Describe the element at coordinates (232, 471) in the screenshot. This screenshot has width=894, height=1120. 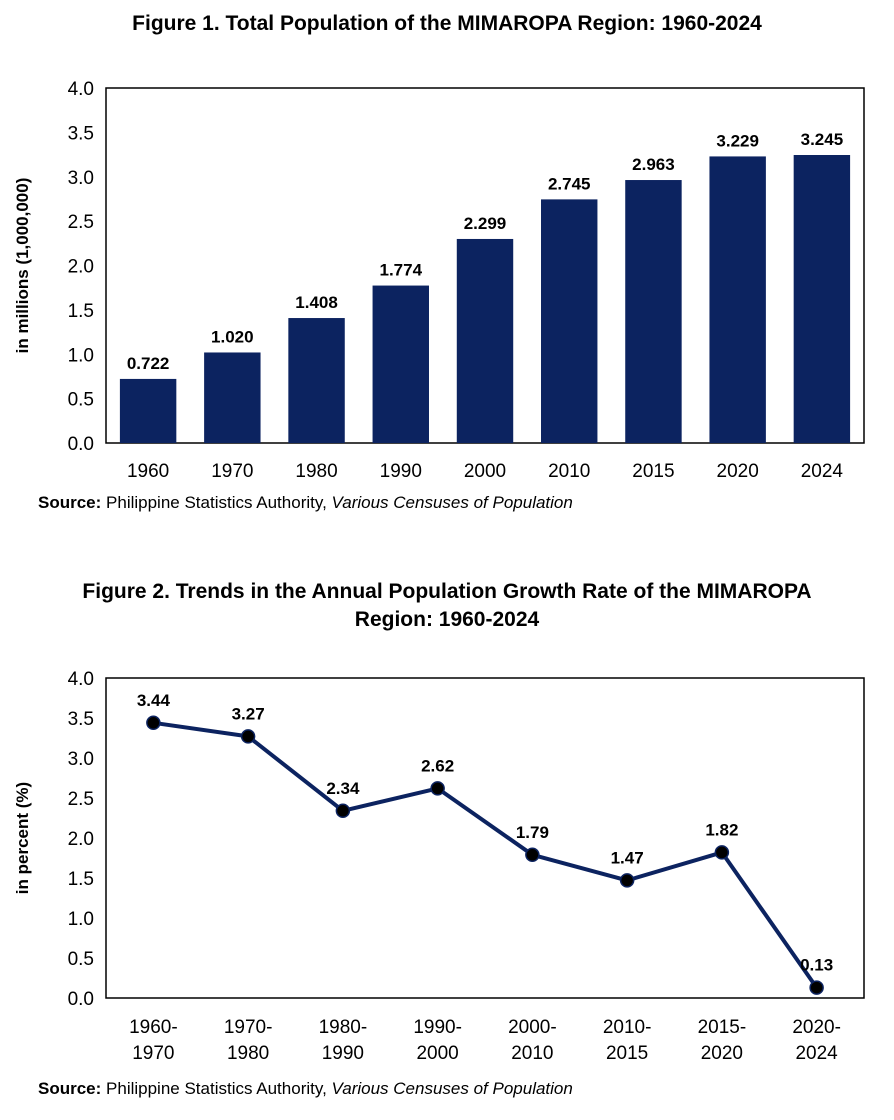
I see `x-tick-label: 1970` at that location.